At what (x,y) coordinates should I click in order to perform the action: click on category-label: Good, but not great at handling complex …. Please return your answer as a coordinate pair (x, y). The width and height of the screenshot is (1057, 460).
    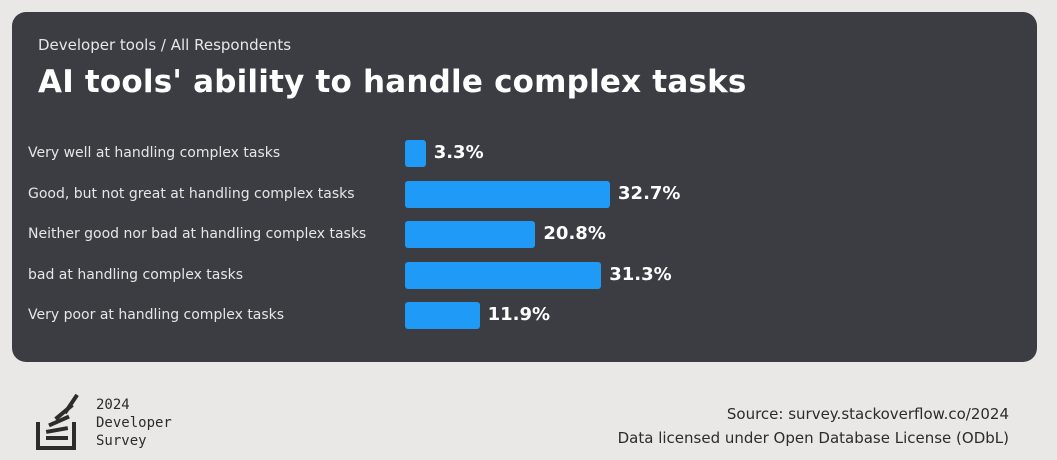
    Looking at the image, I should click on (191, 193).